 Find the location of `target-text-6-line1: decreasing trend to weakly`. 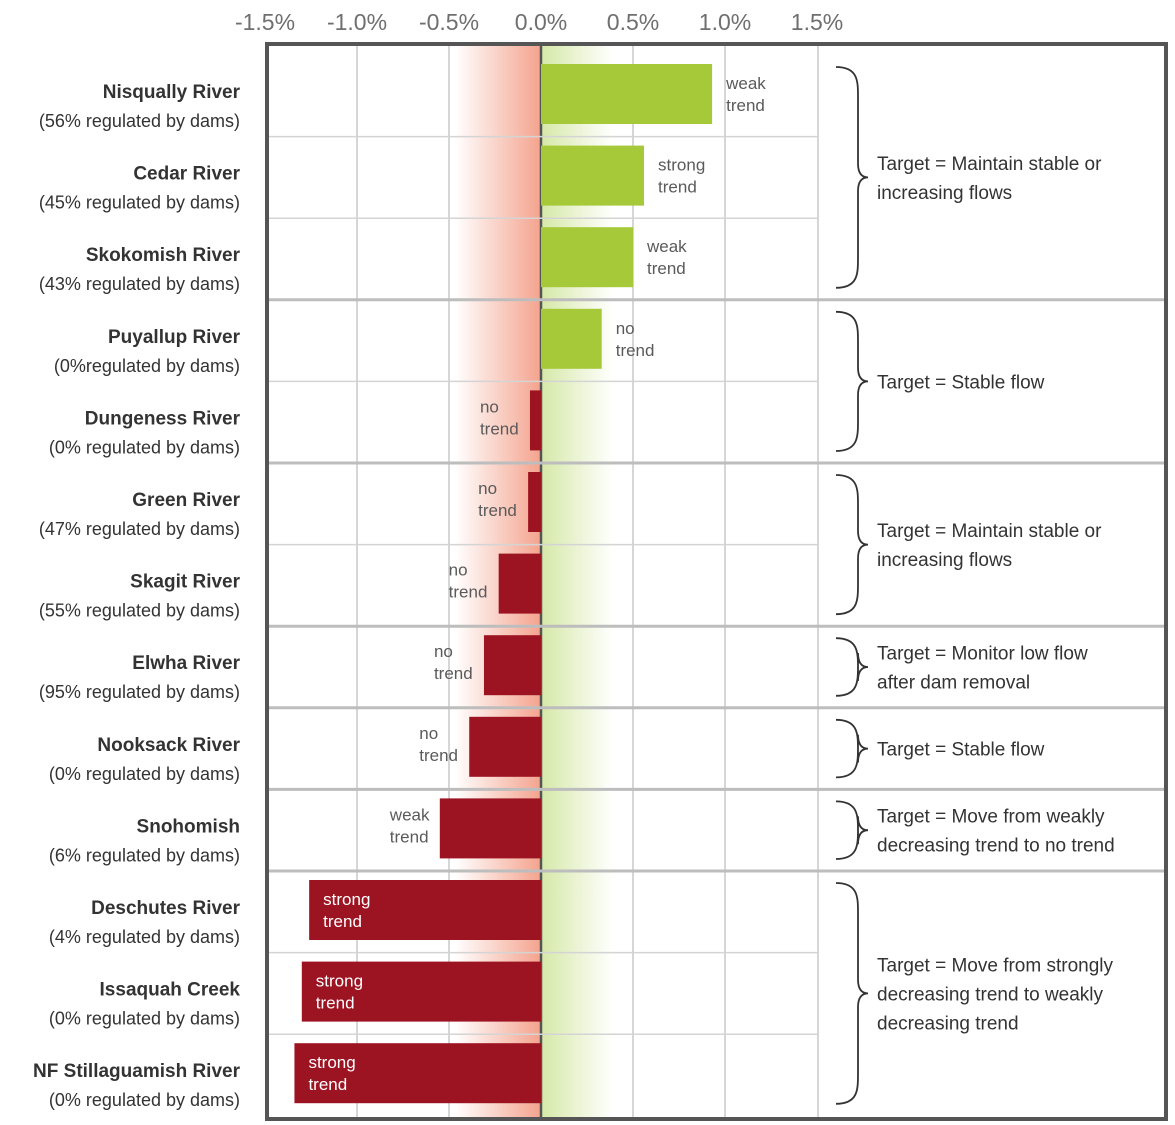

target-text-6-line1: decreasing trend to weakly is located at coordinates (990, 994).